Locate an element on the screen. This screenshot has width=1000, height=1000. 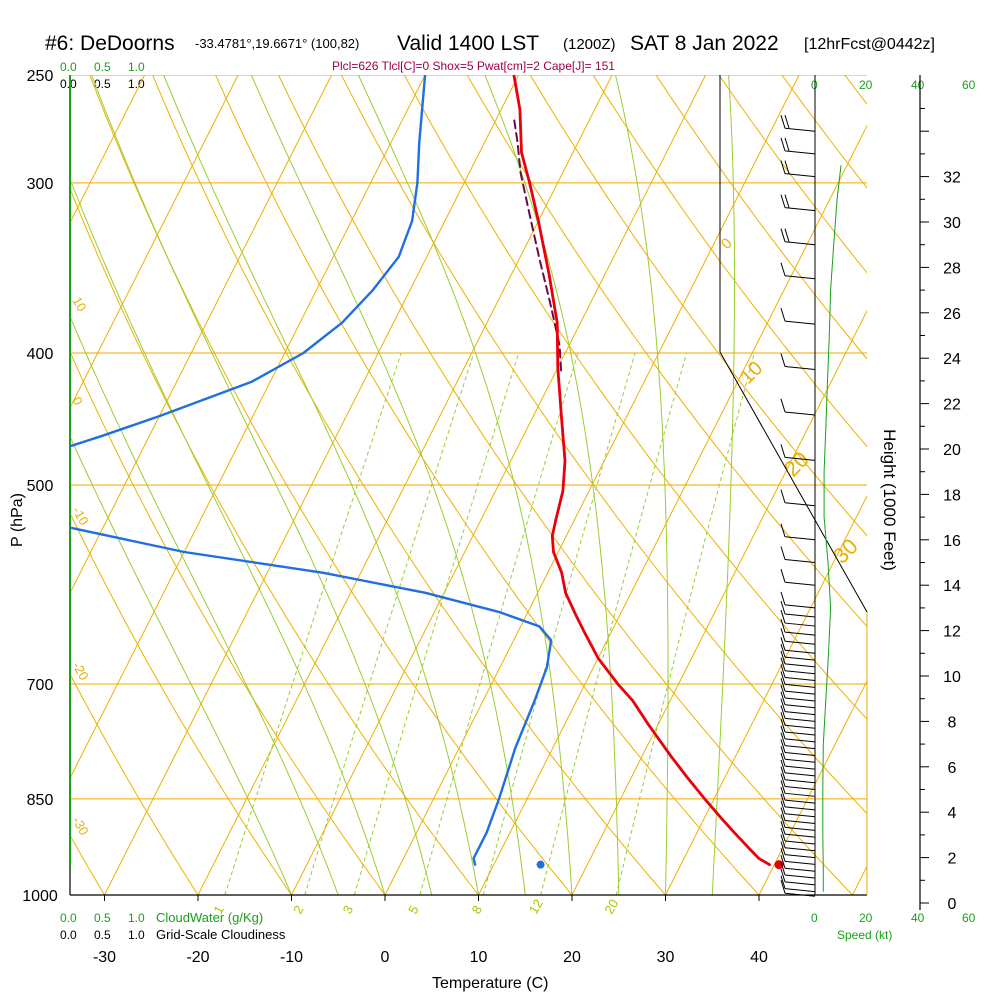
cloud-scale-black-1: 0.5 is located at coordinates (102, 84).